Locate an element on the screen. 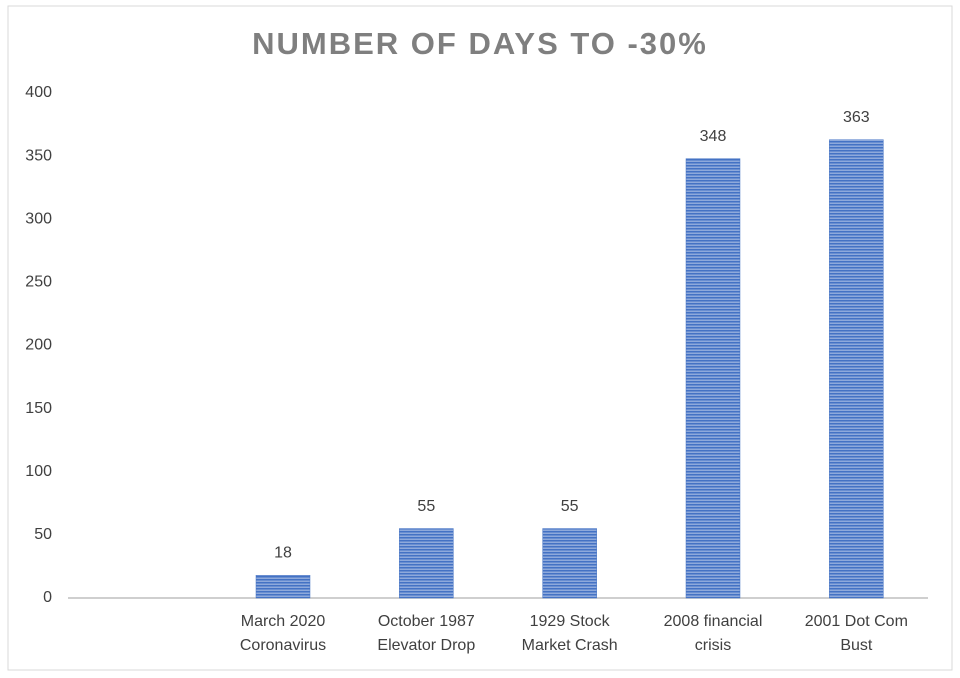  x-tick-label: 1929 Stock Market Crash is located at coordinates (569, 633).